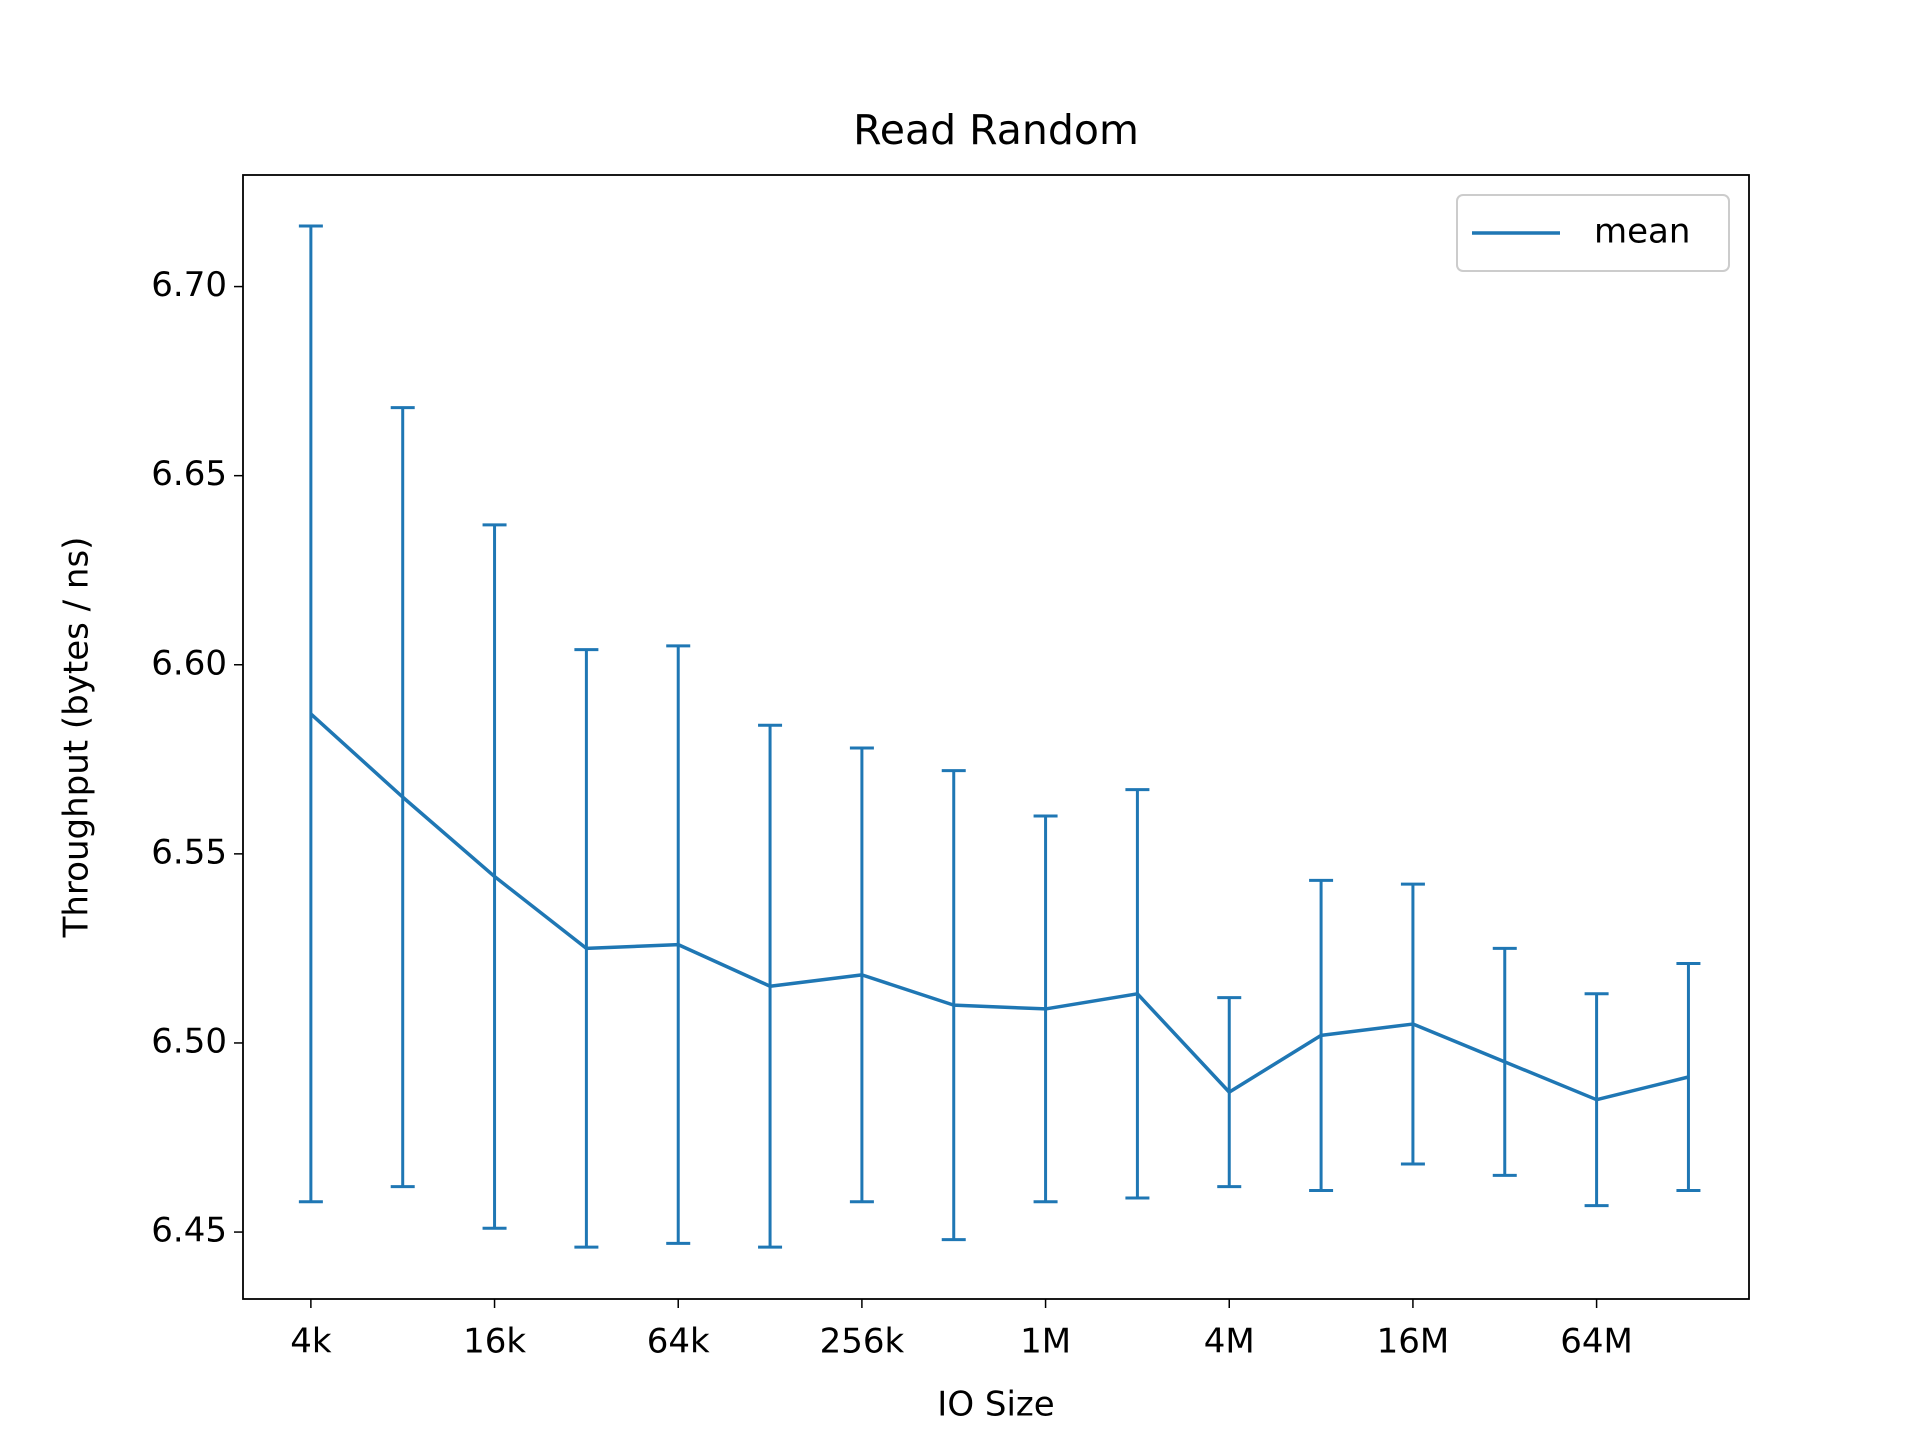 This screenshot has width=1920, height=1440. I want to click on y-tick-label: 6.55, so click(189, 852).